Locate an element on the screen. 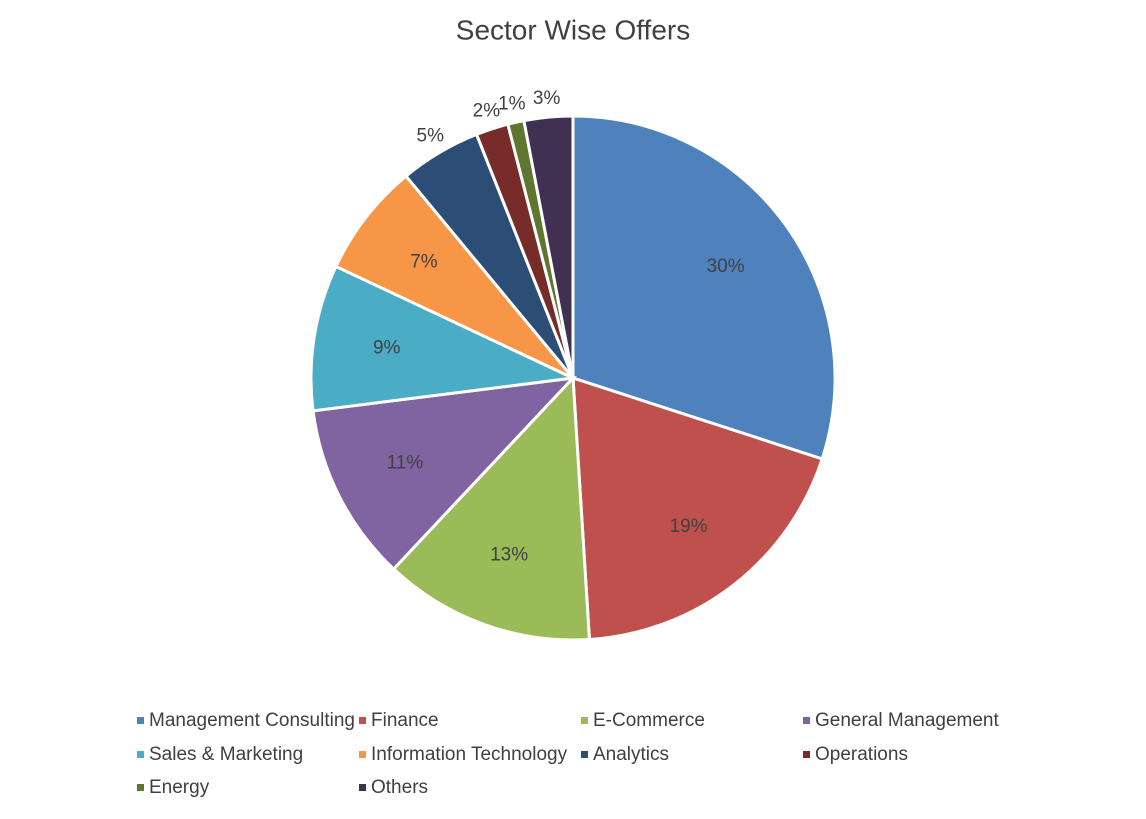 This screenshot has width=1146, height=819. legend-label: General Management is located at coordinates (907, 720).